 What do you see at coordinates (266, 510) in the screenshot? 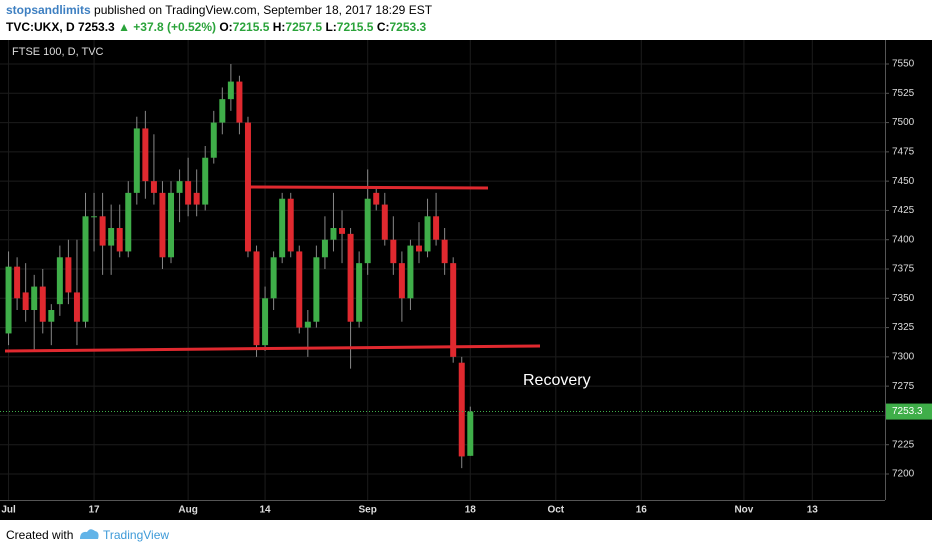
I see `x-tick-label: 14` at bounding box center [266, 510].